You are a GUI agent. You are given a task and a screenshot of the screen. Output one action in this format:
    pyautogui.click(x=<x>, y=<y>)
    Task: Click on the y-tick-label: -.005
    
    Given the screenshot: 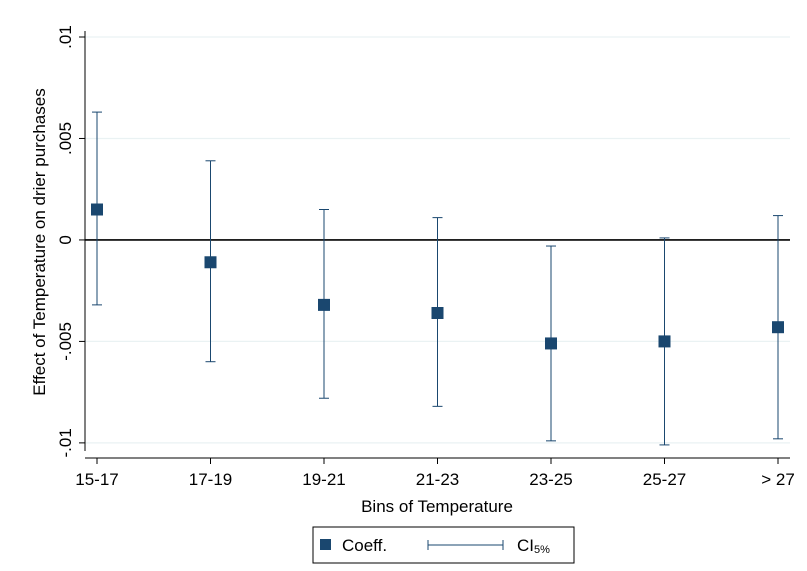 What is the action you would take?
    pyautogui.click(x=65, y=341)
    